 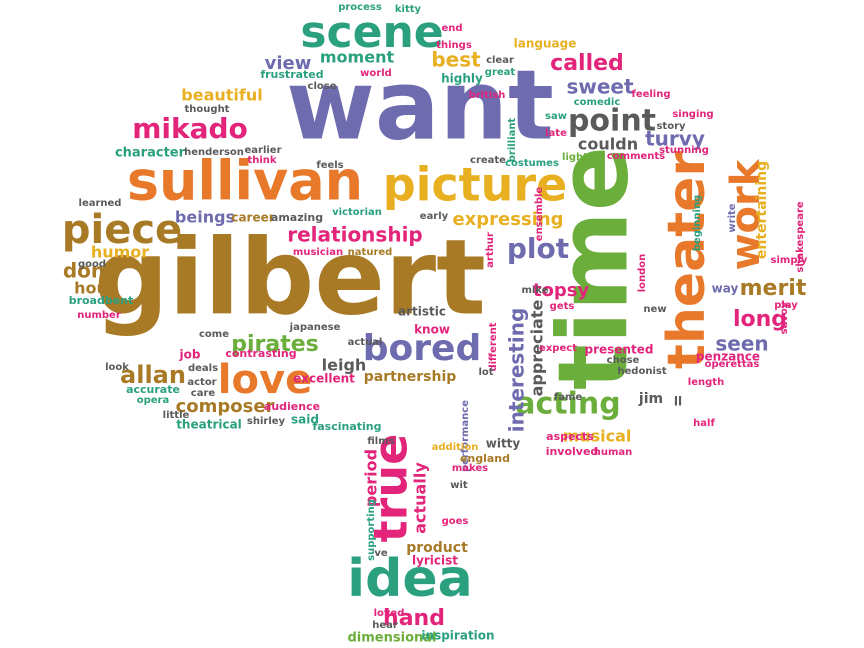 What do you see at coordinates (221, 95) in the screenshot?
I see `cloud-word: beautiful` at bounding box center [221, 95].